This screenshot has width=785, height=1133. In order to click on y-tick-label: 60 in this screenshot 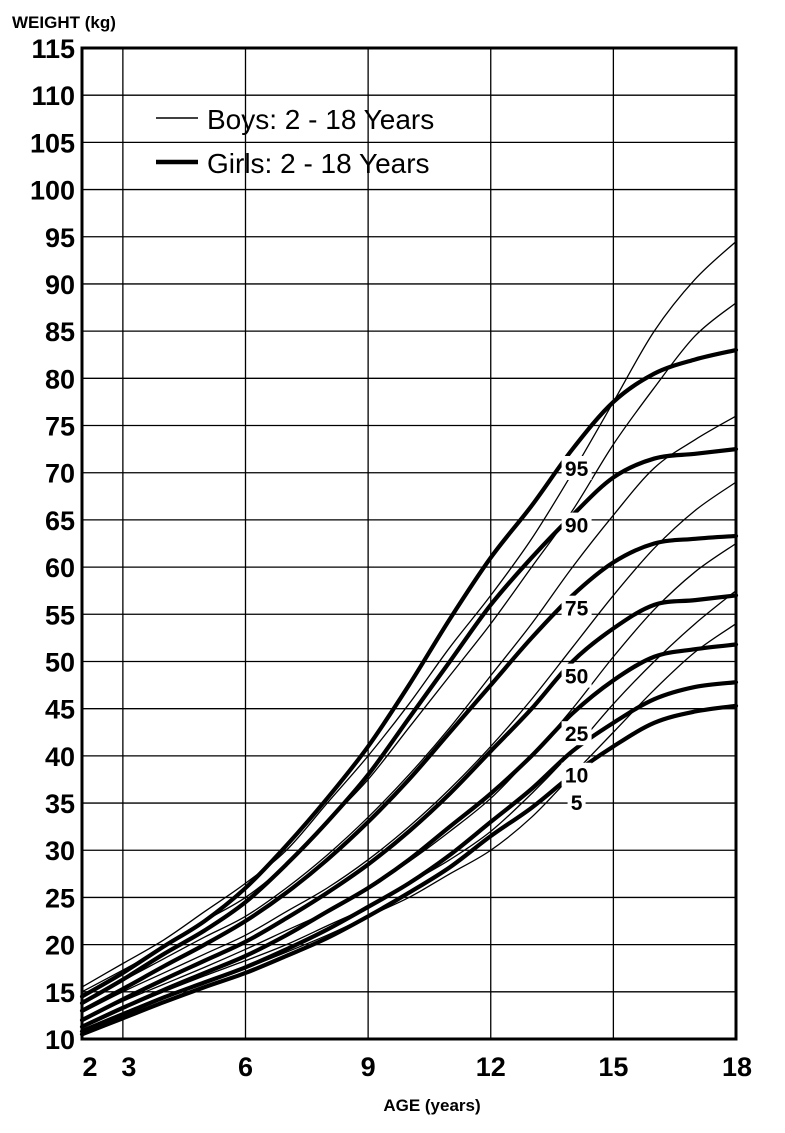, I will do `click(60, 568)`.